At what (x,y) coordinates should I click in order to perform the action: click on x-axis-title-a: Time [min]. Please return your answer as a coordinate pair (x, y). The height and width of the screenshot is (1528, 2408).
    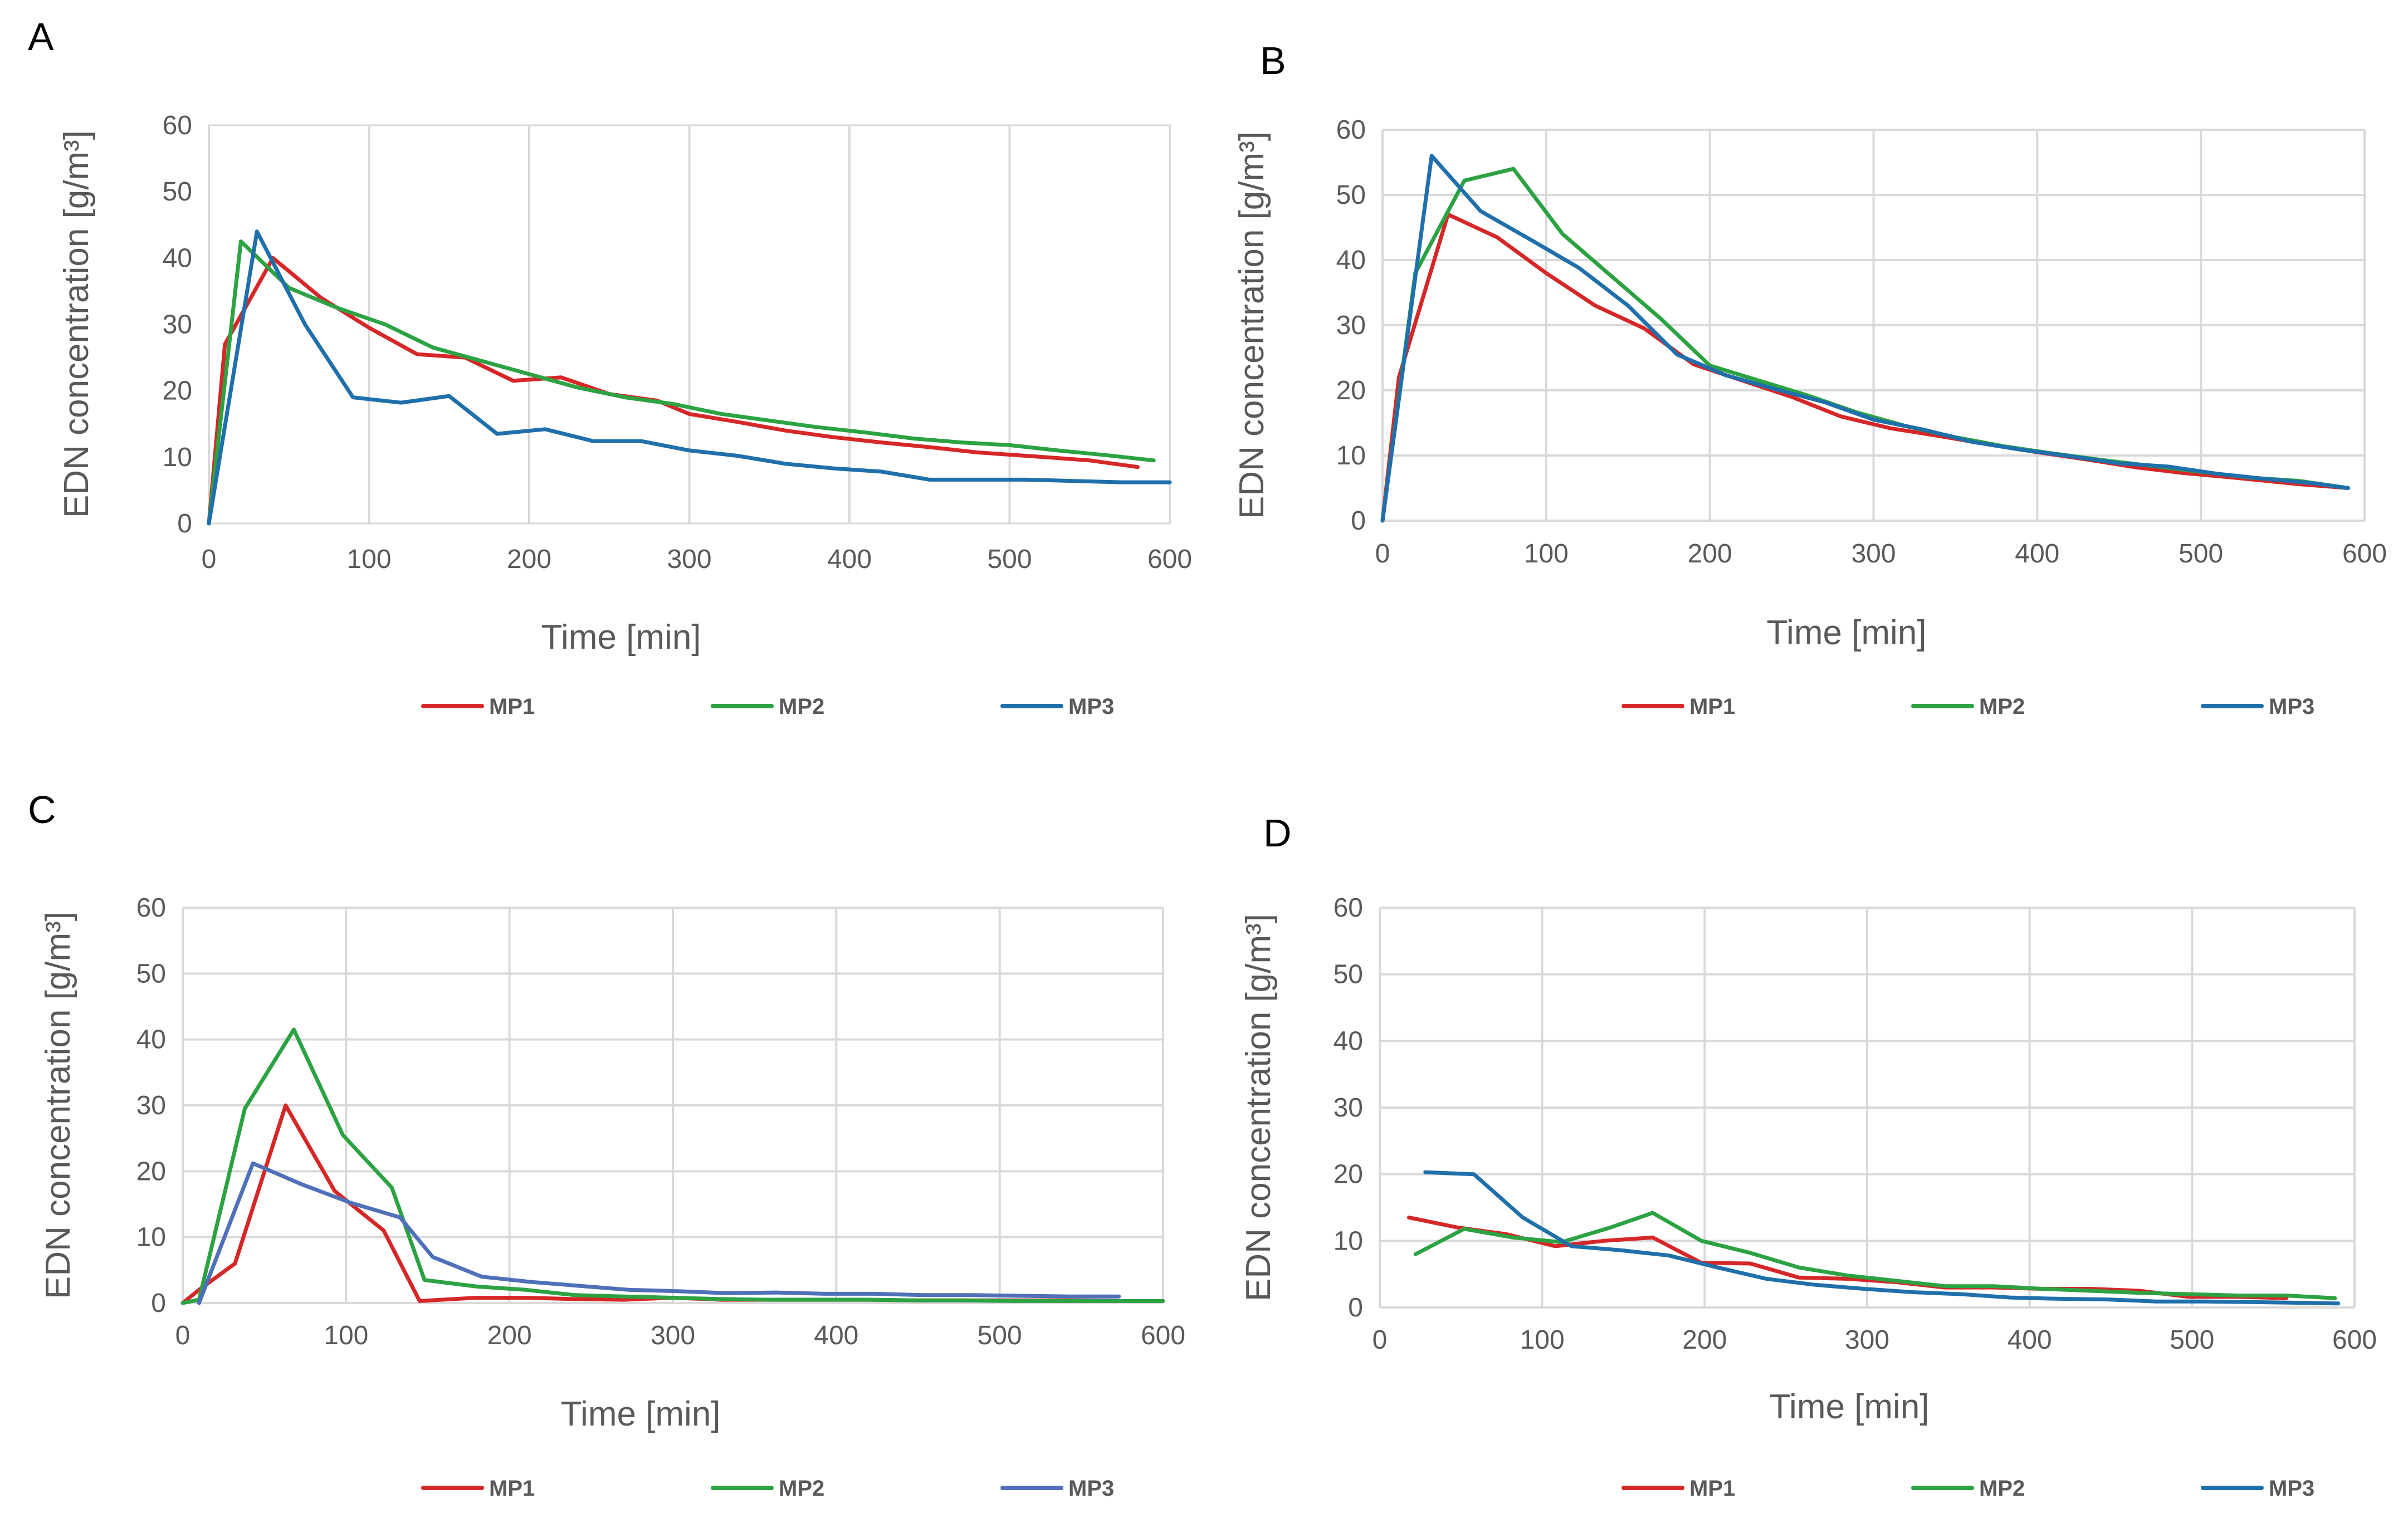
    Looking at the image, I should click on (621, 637).